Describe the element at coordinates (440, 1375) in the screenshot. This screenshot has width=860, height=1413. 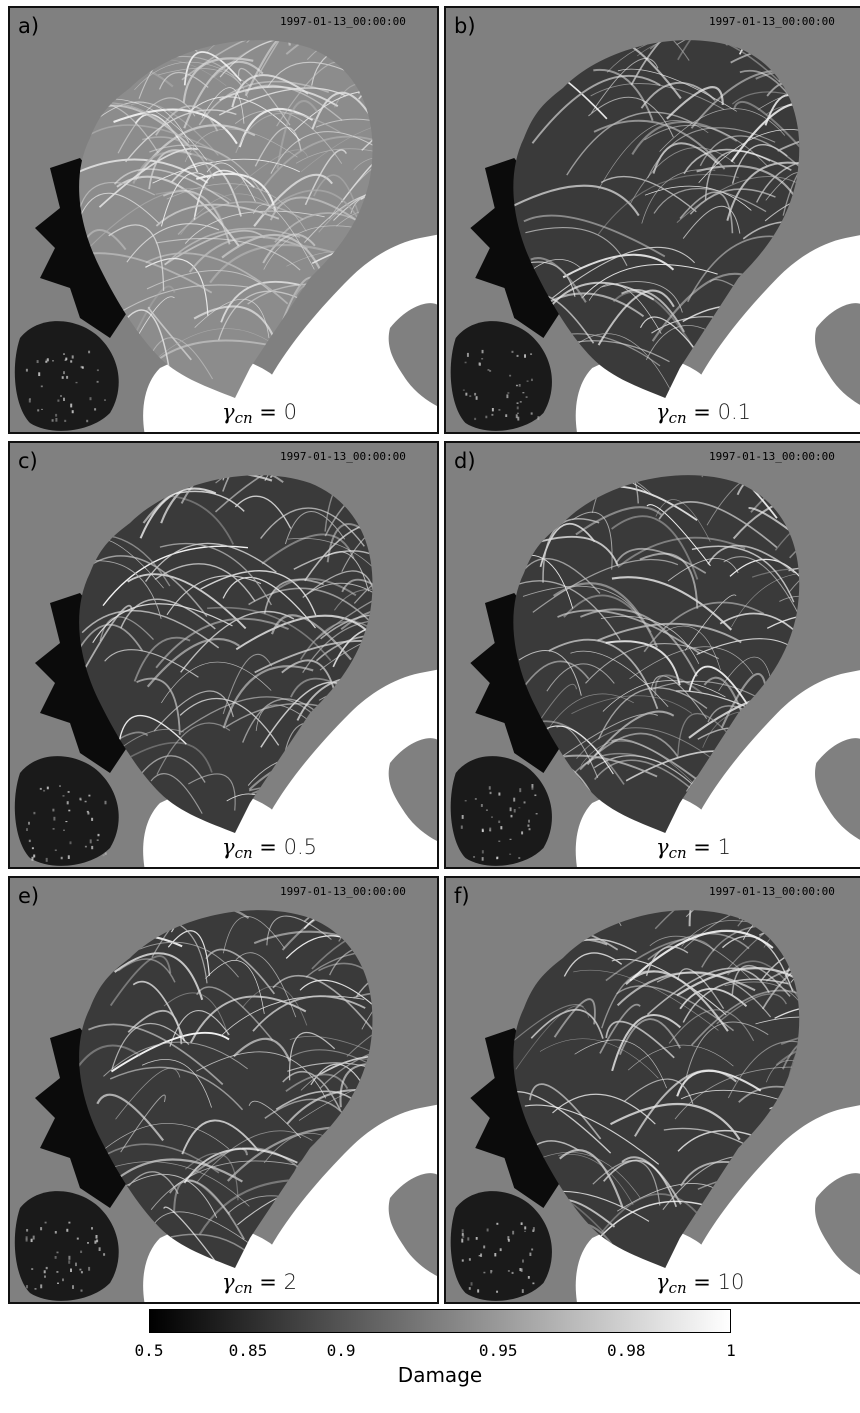
I see `colorbar-label: Damage` at that location.